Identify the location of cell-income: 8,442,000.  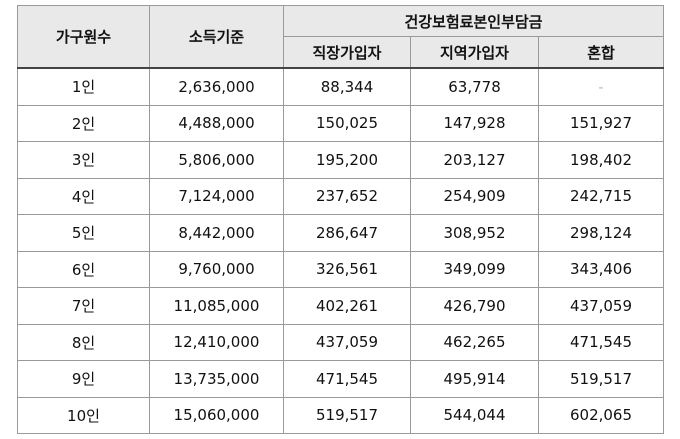
(216, 233).